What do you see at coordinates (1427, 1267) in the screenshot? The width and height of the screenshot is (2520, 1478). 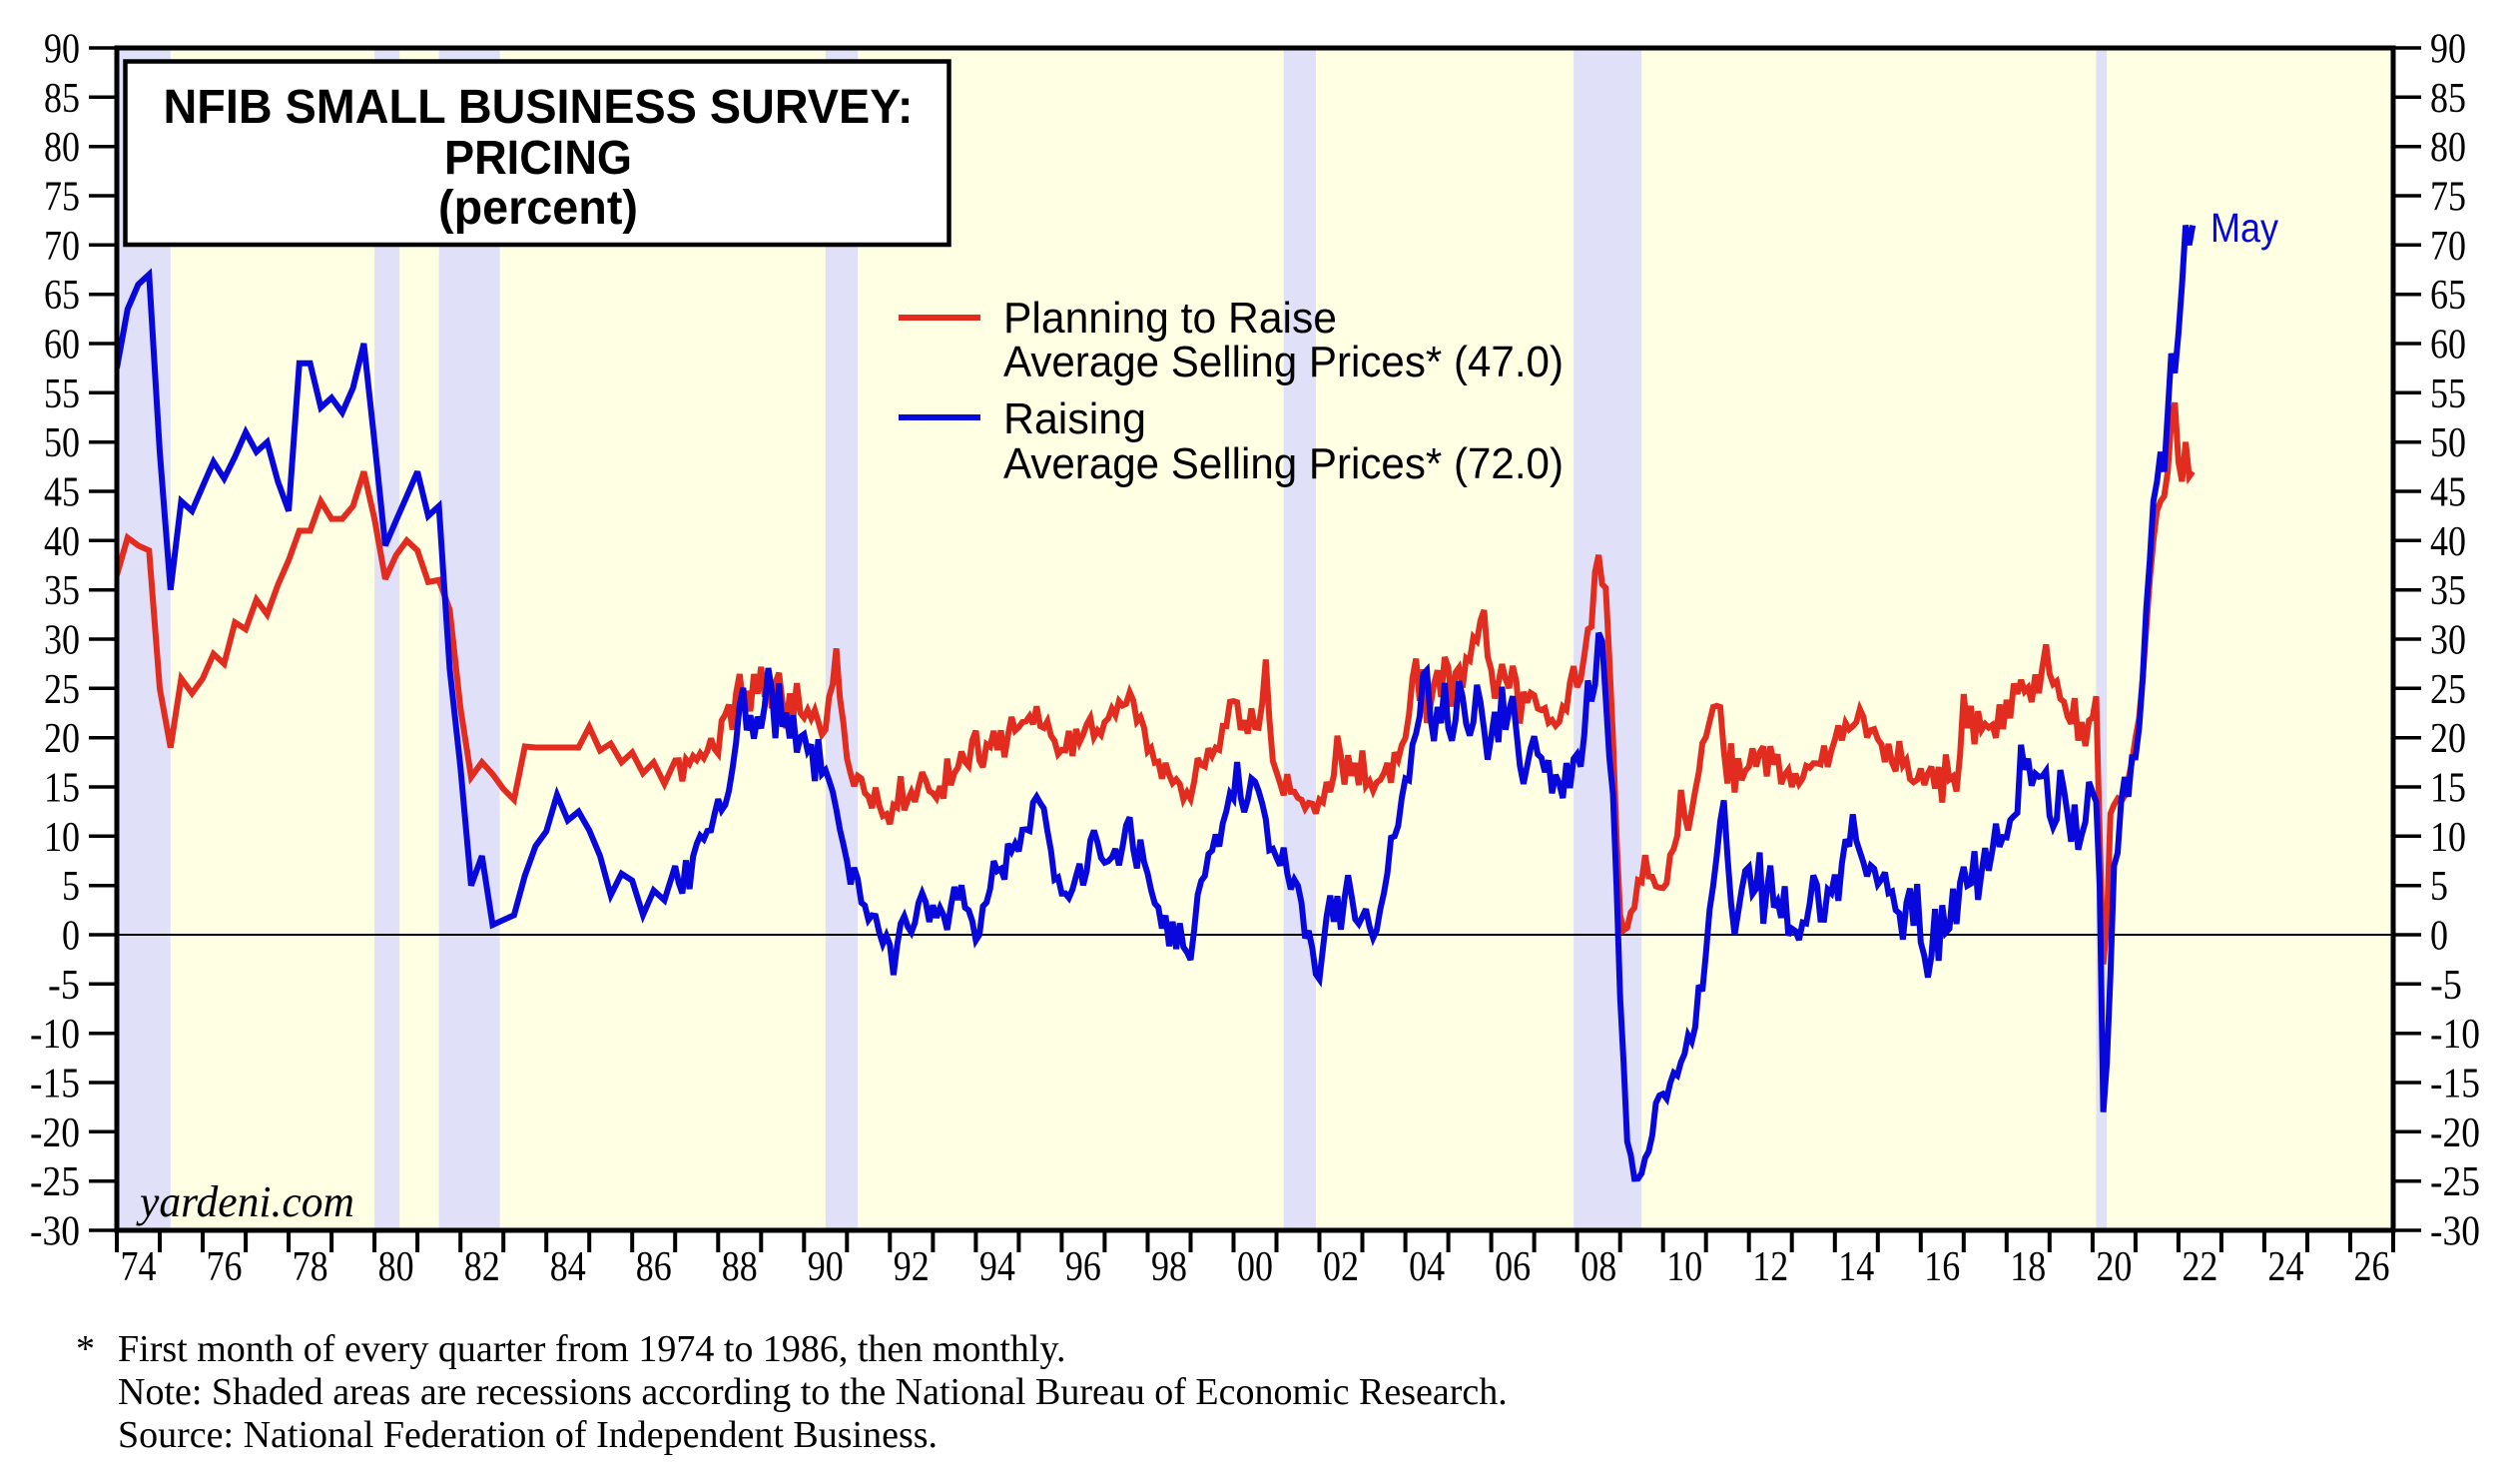 I see `svg-text: 04` at bounding box center [1427, 1267].